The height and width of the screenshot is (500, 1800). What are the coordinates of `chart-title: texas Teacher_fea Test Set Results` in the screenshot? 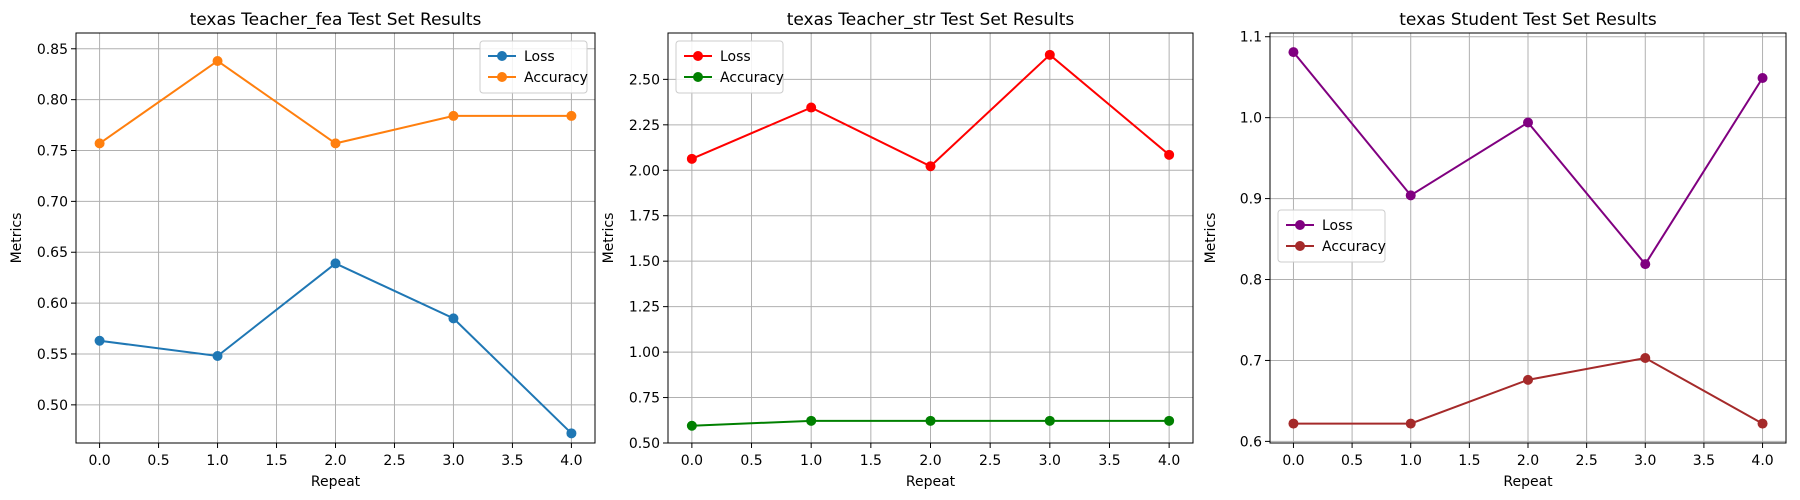 It's located at (336, 20).